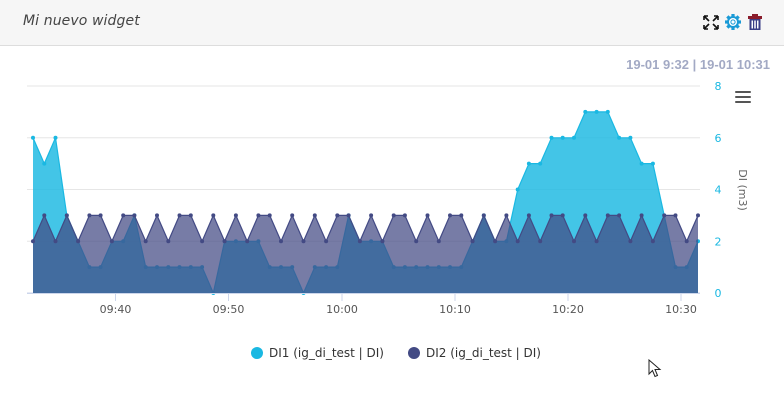  Describe the element at coordinates (81, 21) in the screenshot. I see `widget-title: Mi nuevo widget` at that location.